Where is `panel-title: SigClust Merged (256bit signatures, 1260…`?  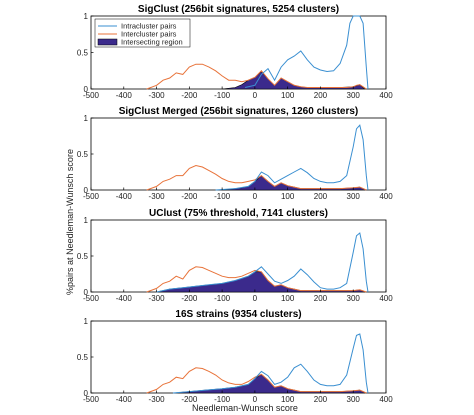
panel-title: SigClust Merged (256bit signatures, 1260… is located at coordinates (239, 111).